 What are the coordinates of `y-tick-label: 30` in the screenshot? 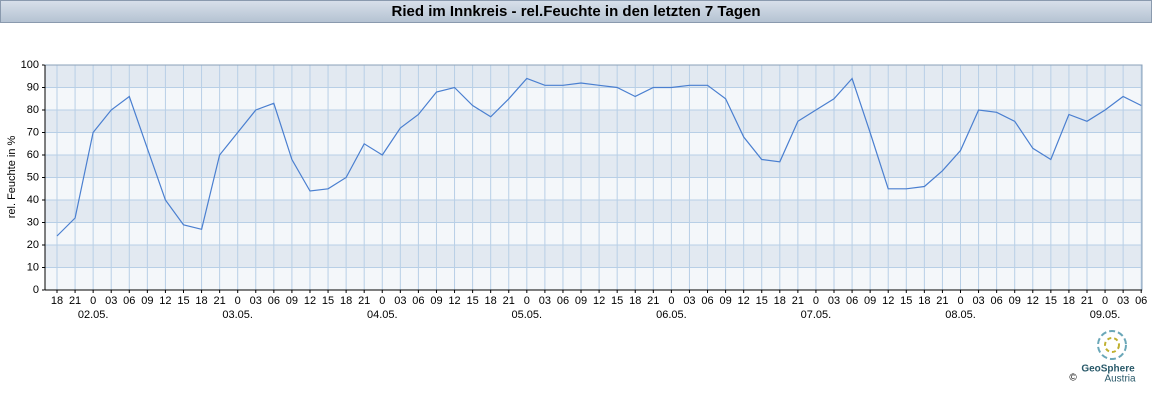 It's located at (33, 222).